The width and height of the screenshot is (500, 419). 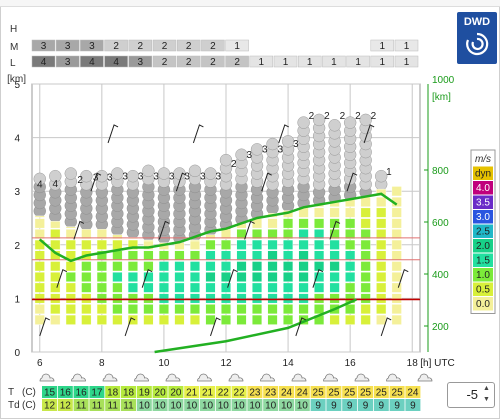 I want to click on legend-label: 3.0, so click(x=483, y=217).